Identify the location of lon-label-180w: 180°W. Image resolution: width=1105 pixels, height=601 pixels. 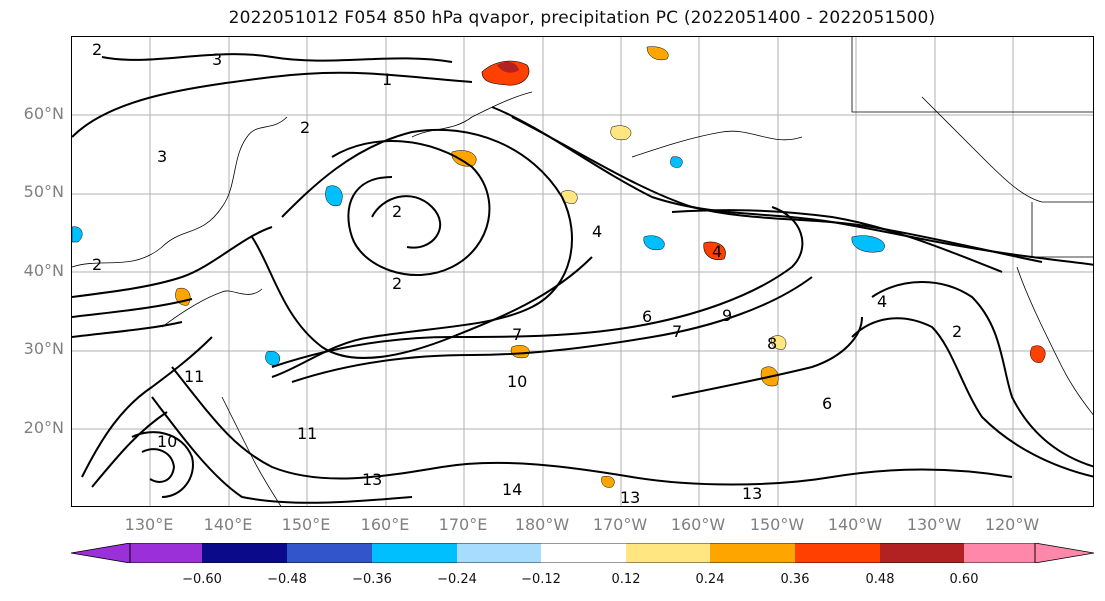
(542, 524).